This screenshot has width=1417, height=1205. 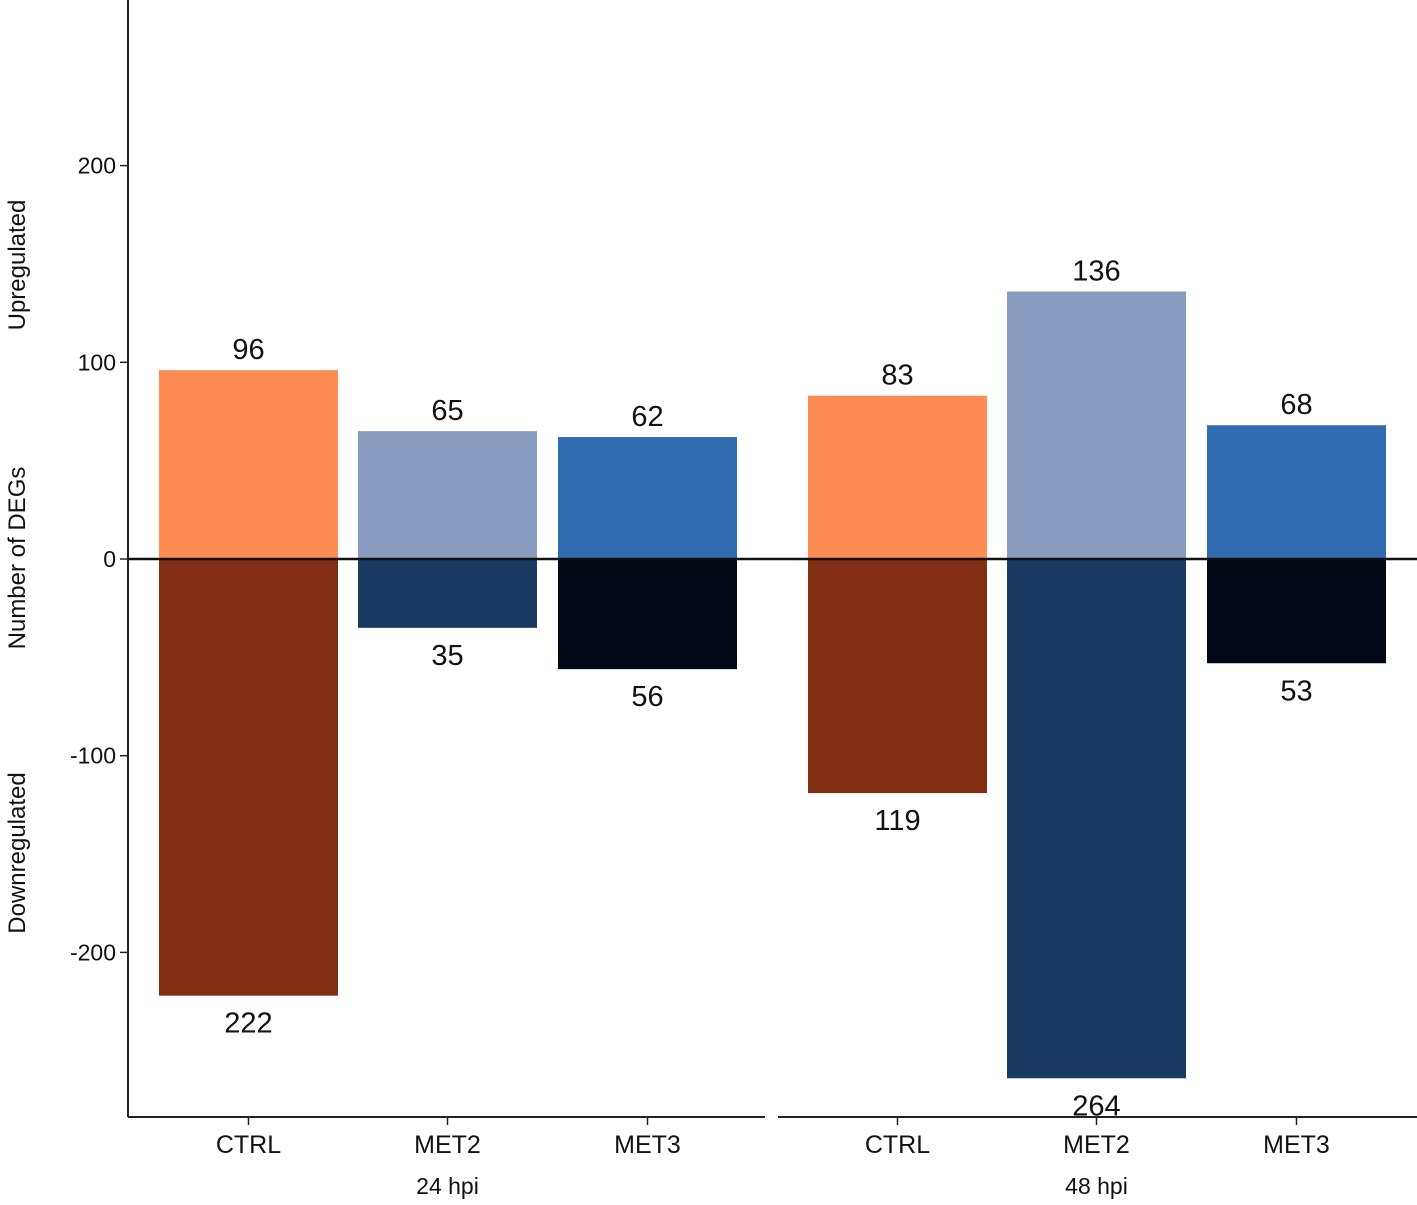 I want to click on y-axis-title-upregulated: Upregulated, so click(x=17, y=265).